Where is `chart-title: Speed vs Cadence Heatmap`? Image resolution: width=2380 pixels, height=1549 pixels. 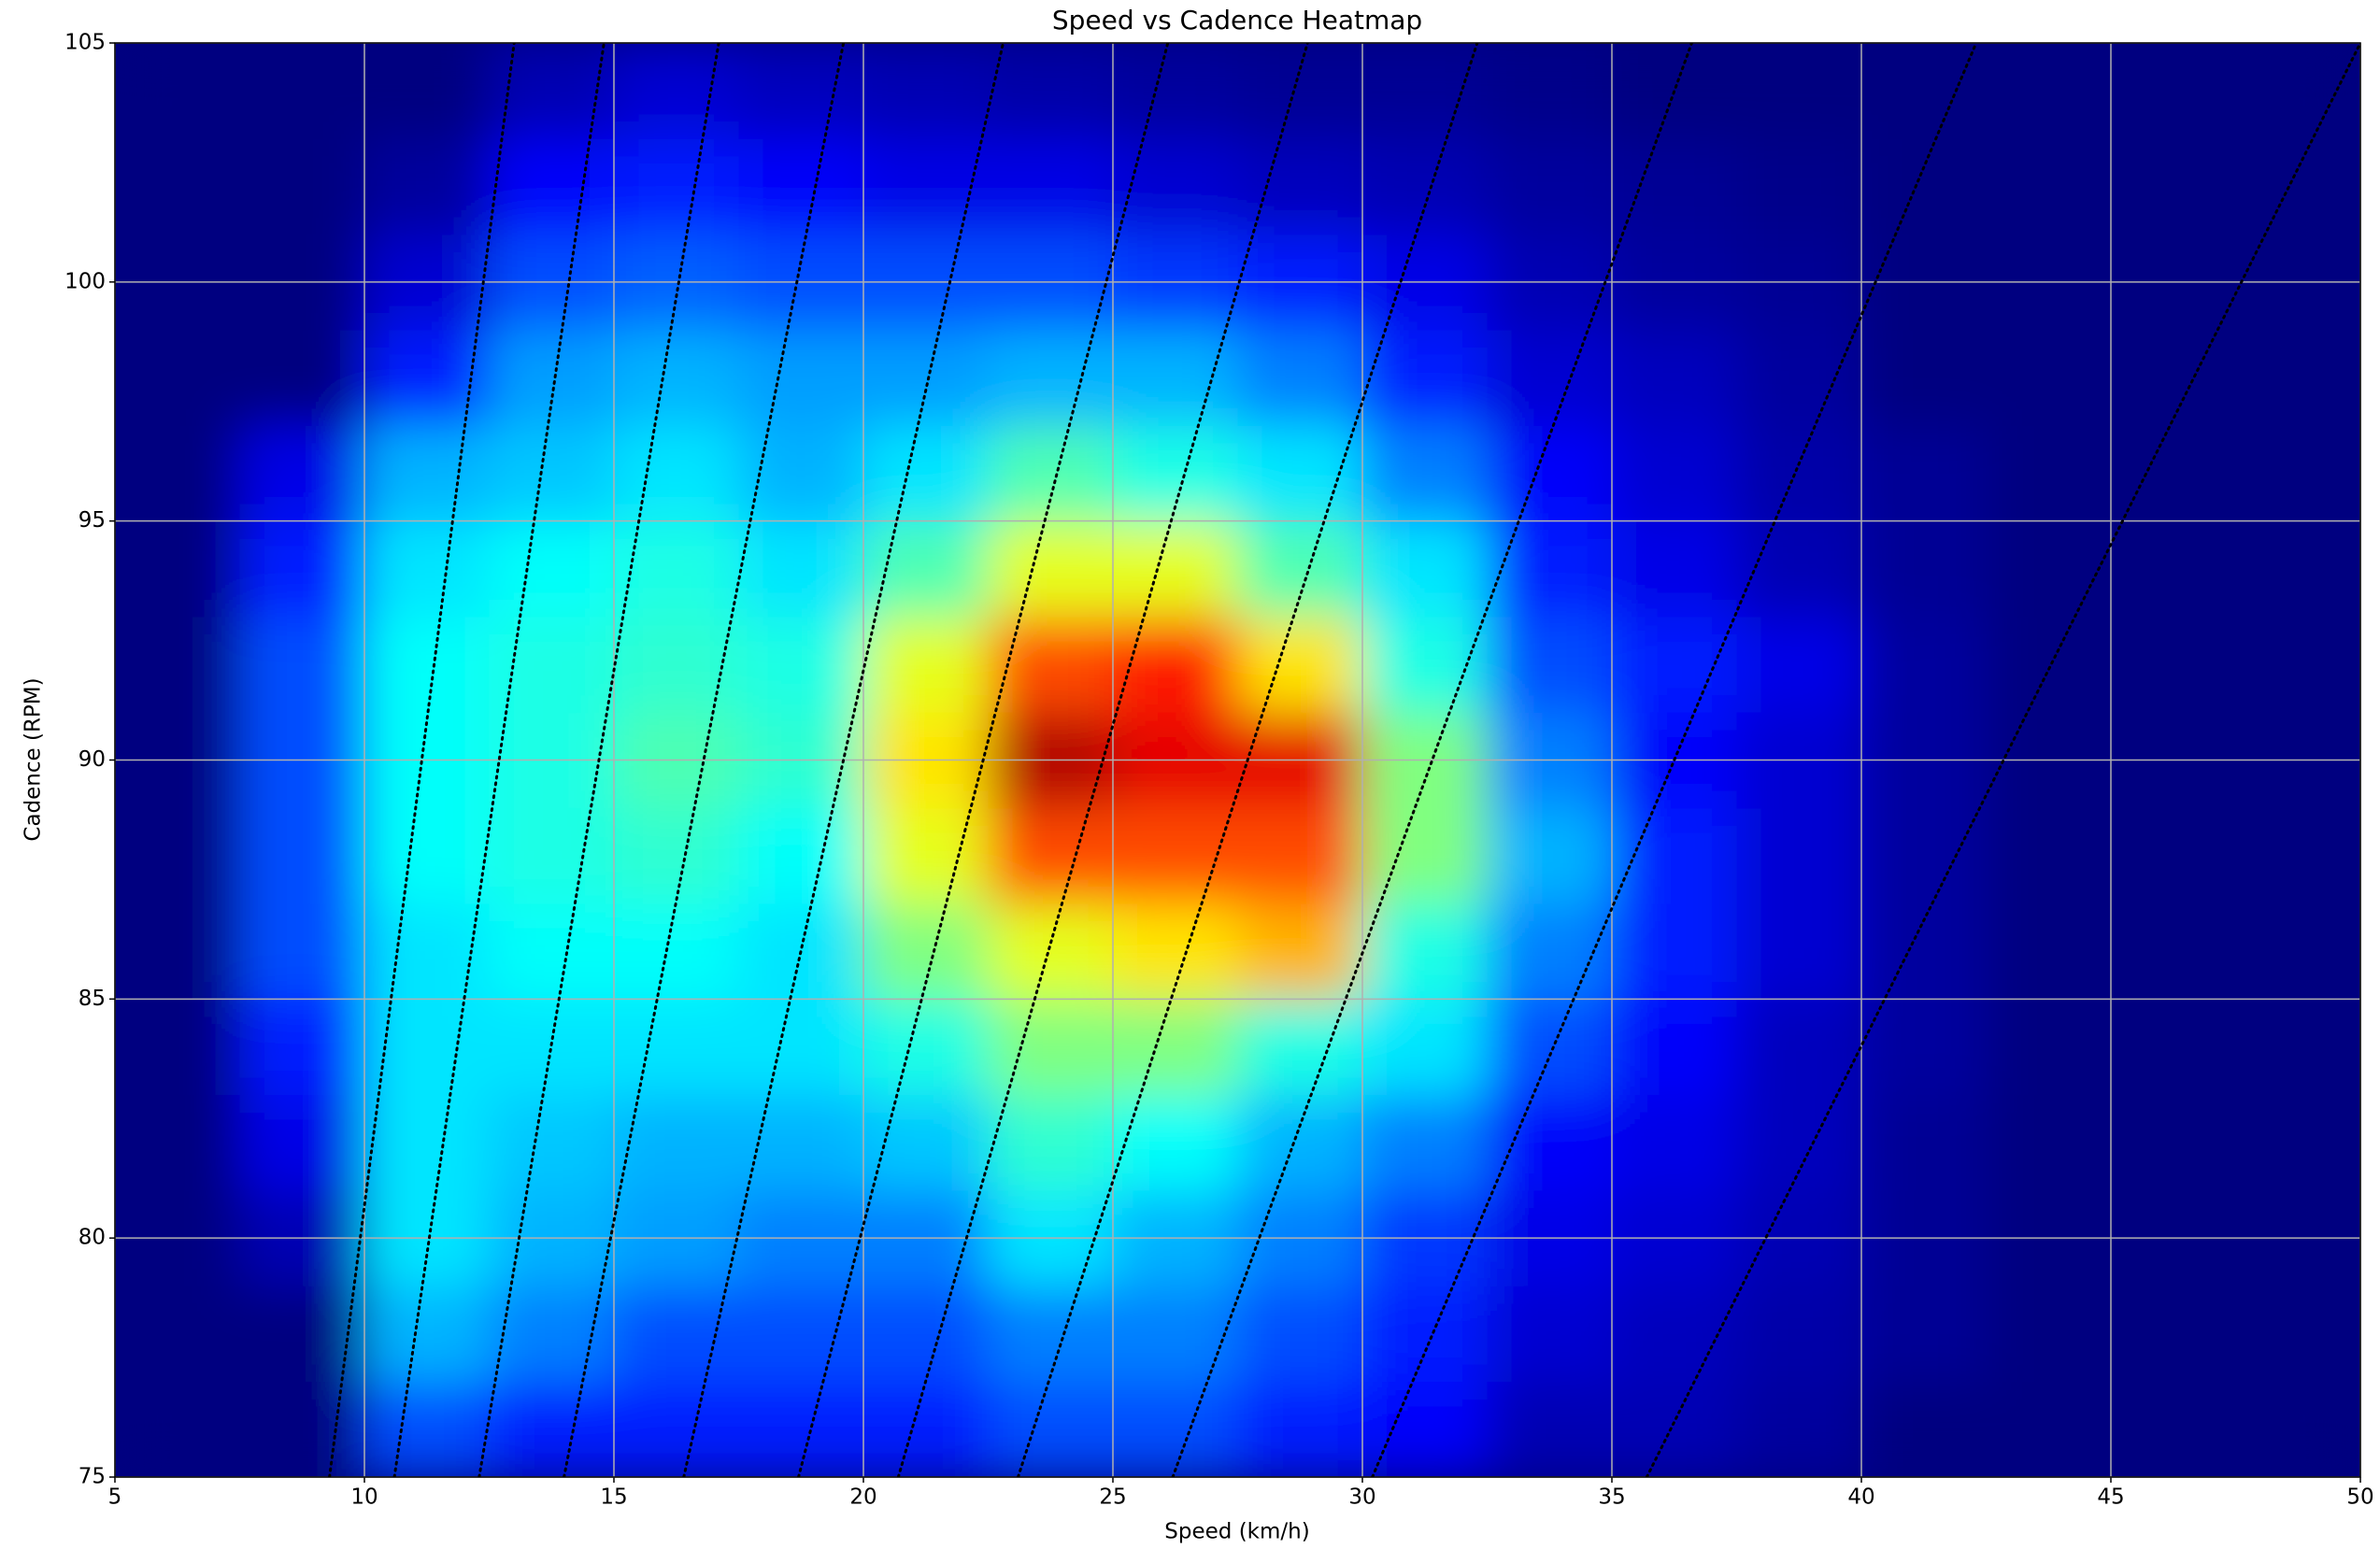 chart-title: Speed vs Cadence Heatmap is located at coordinates (1237, 20).